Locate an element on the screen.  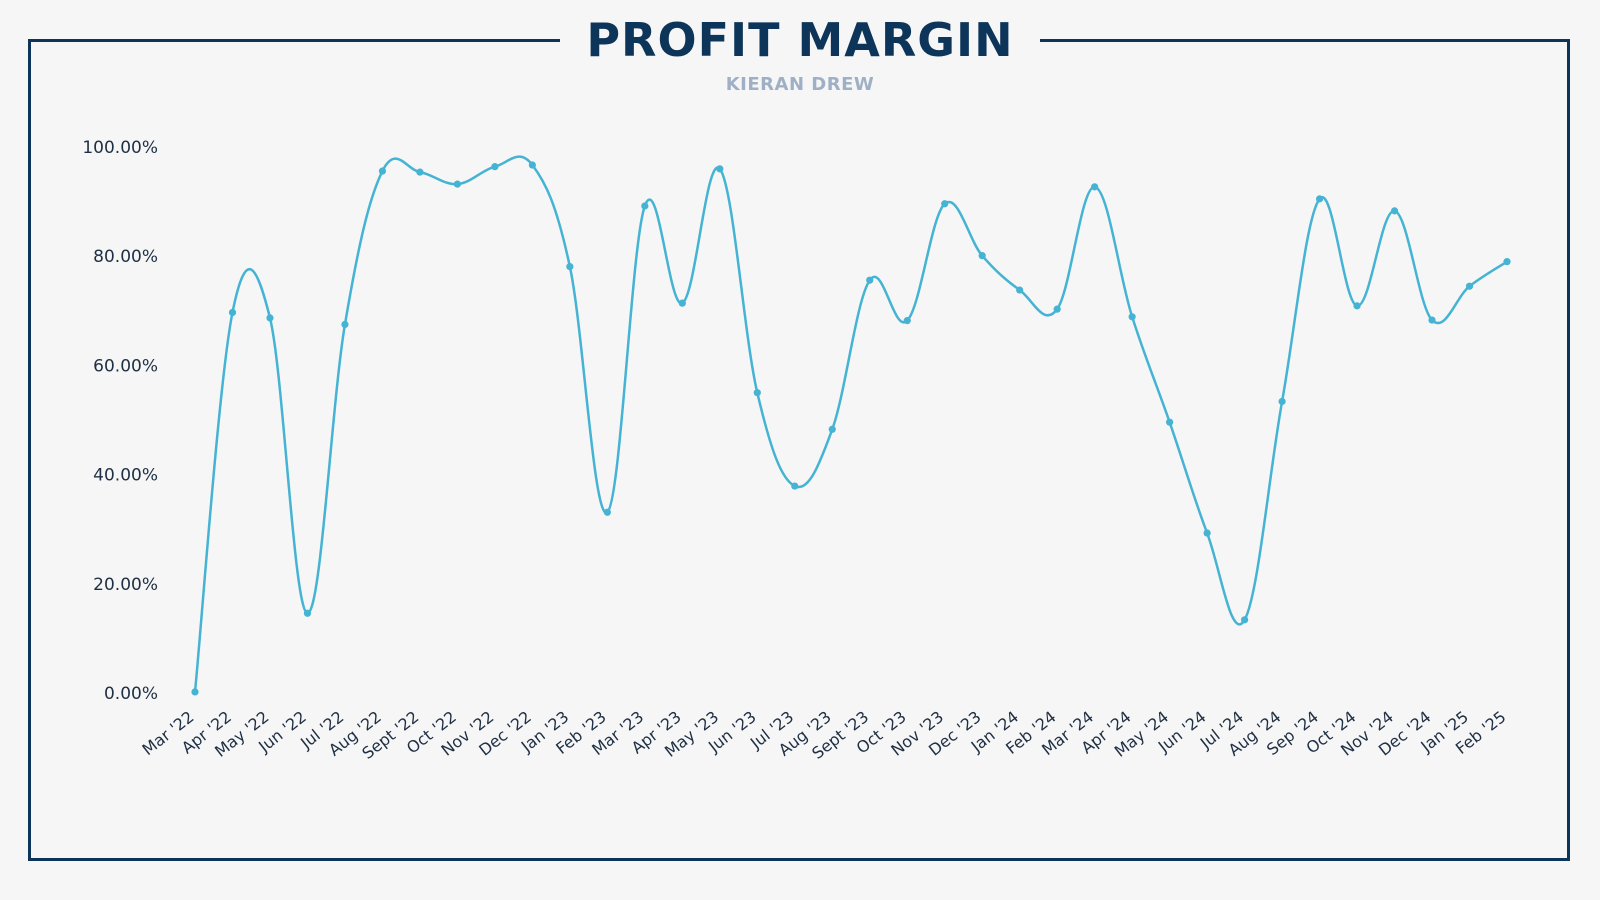
chart-title: PROFIT MARGIN is located at coordinates (800, 40).